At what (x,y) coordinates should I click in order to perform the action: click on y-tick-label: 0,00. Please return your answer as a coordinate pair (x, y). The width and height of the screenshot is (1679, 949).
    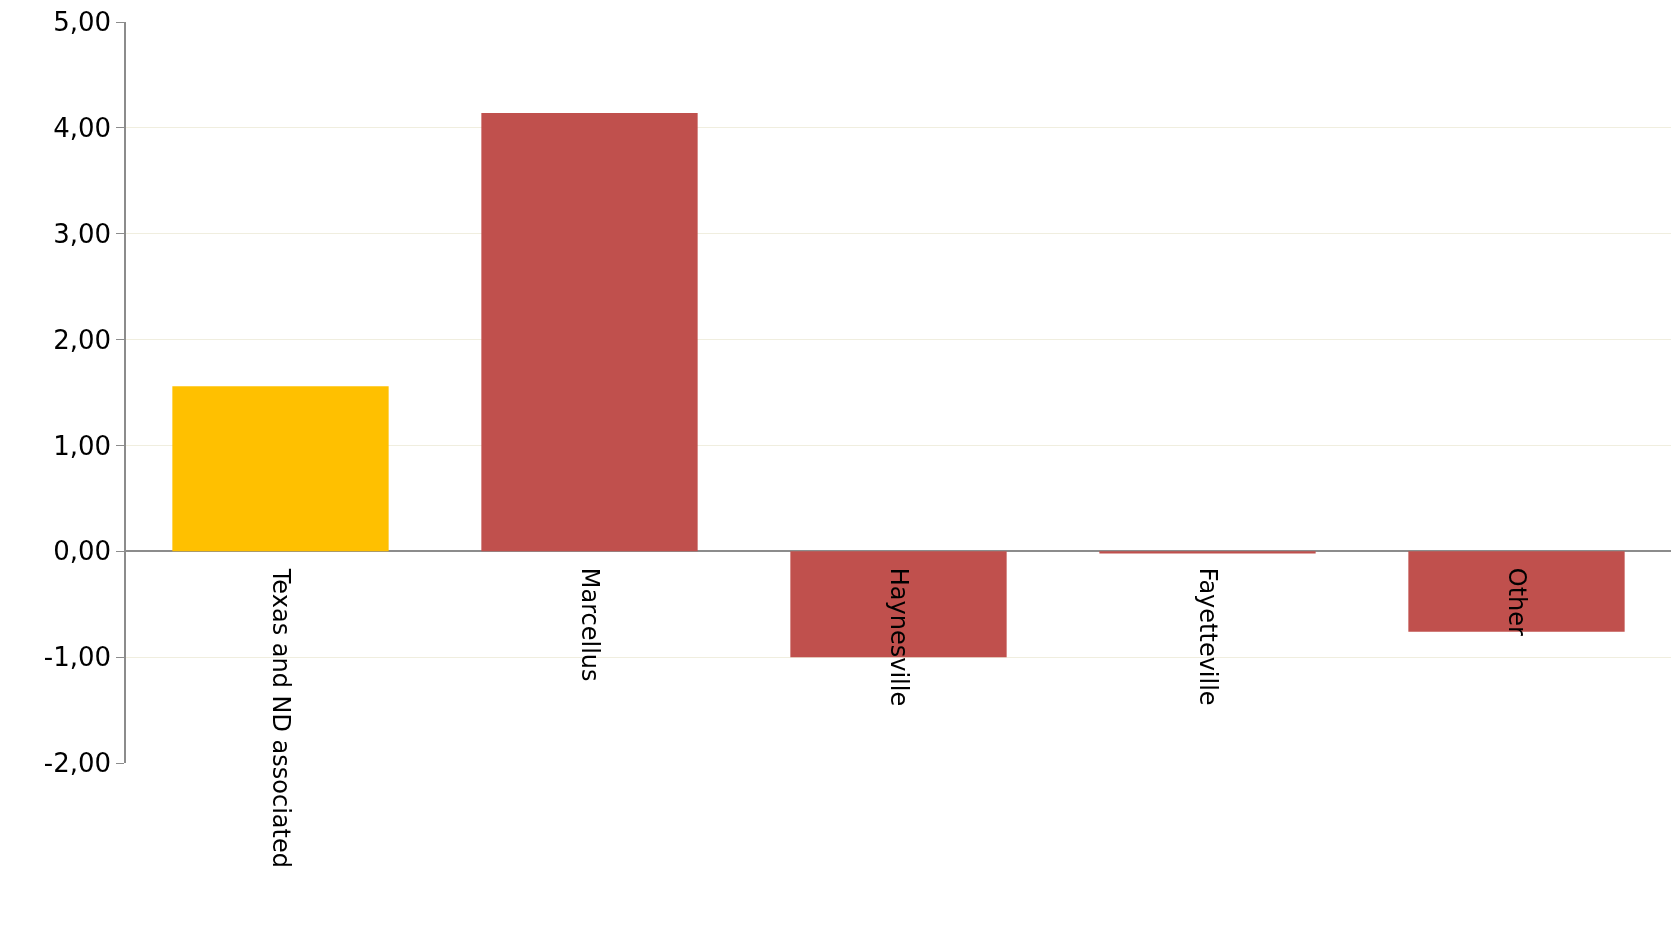
    Looking at the image, I should click on (82, 551).